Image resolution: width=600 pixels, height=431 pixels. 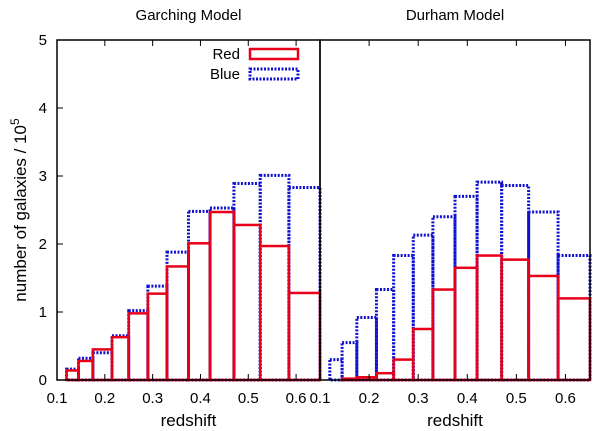 I want to click on y-tick-label-3: 3, so click(x=43, y=176).